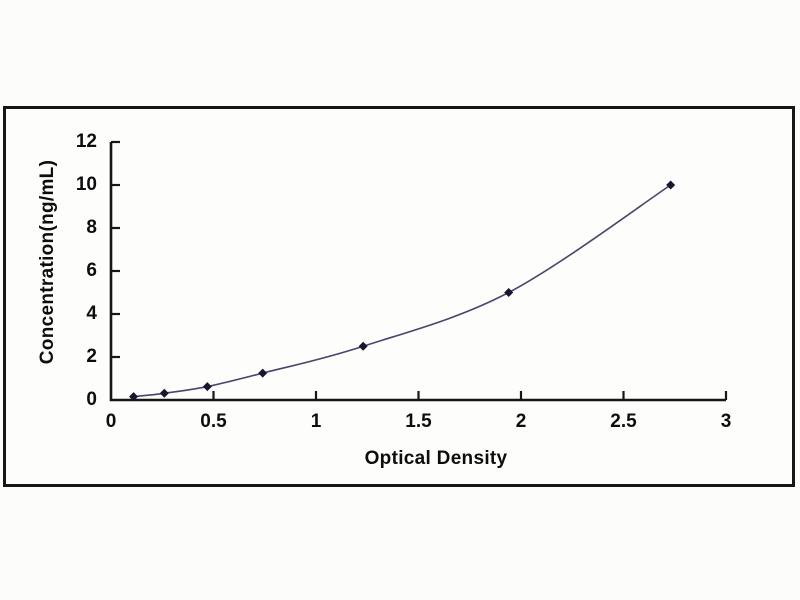  Describe the element at coordinates (623, 421) in the screenshot. I see `x-tick-label: 2.5` at that location.